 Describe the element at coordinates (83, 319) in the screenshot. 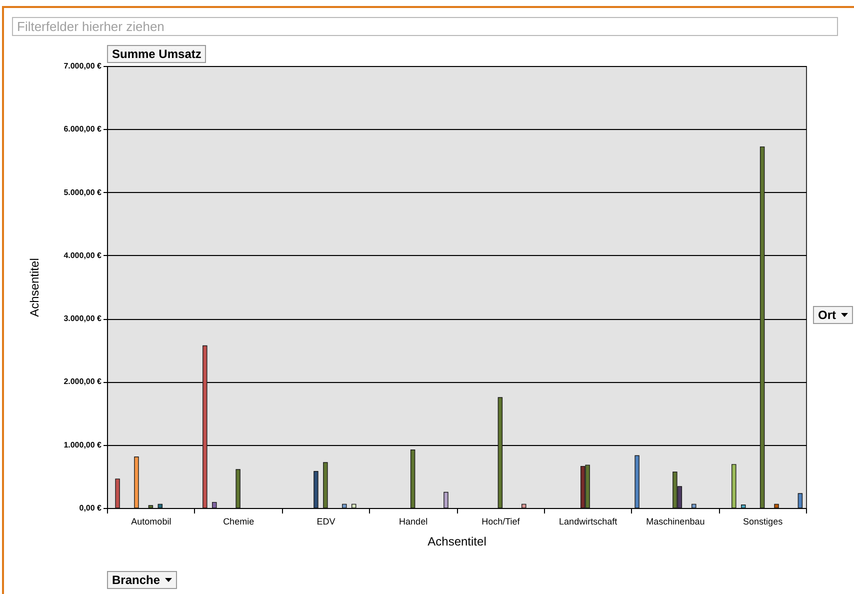

I see `y-tick-label: 3.000,00 €` at that location.